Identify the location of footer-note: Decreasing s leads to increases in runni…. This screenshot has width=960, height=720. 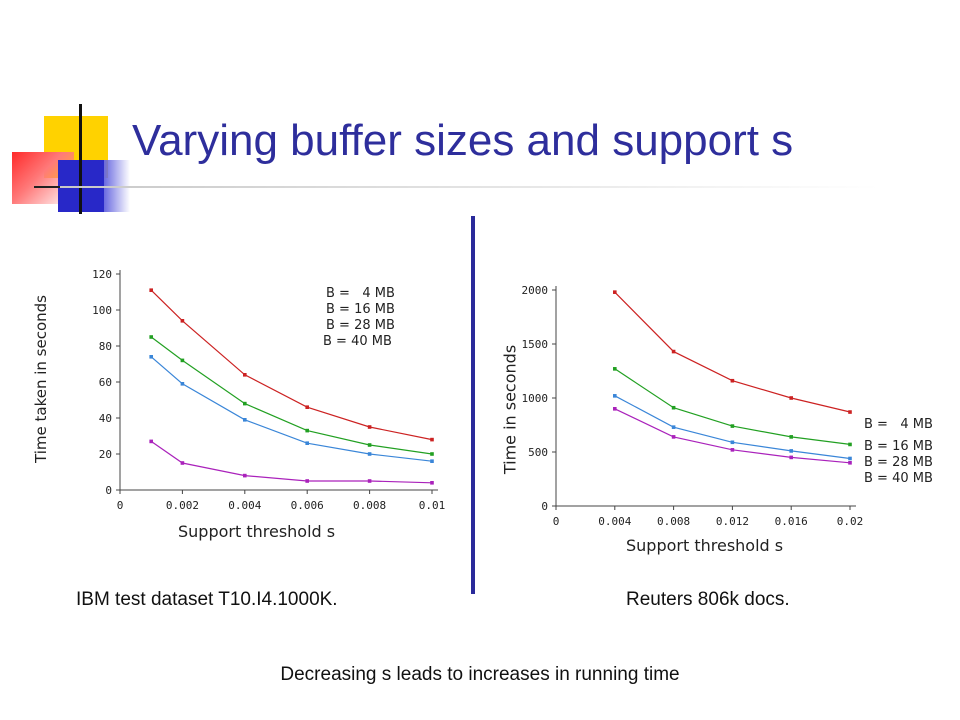
(480, 674).